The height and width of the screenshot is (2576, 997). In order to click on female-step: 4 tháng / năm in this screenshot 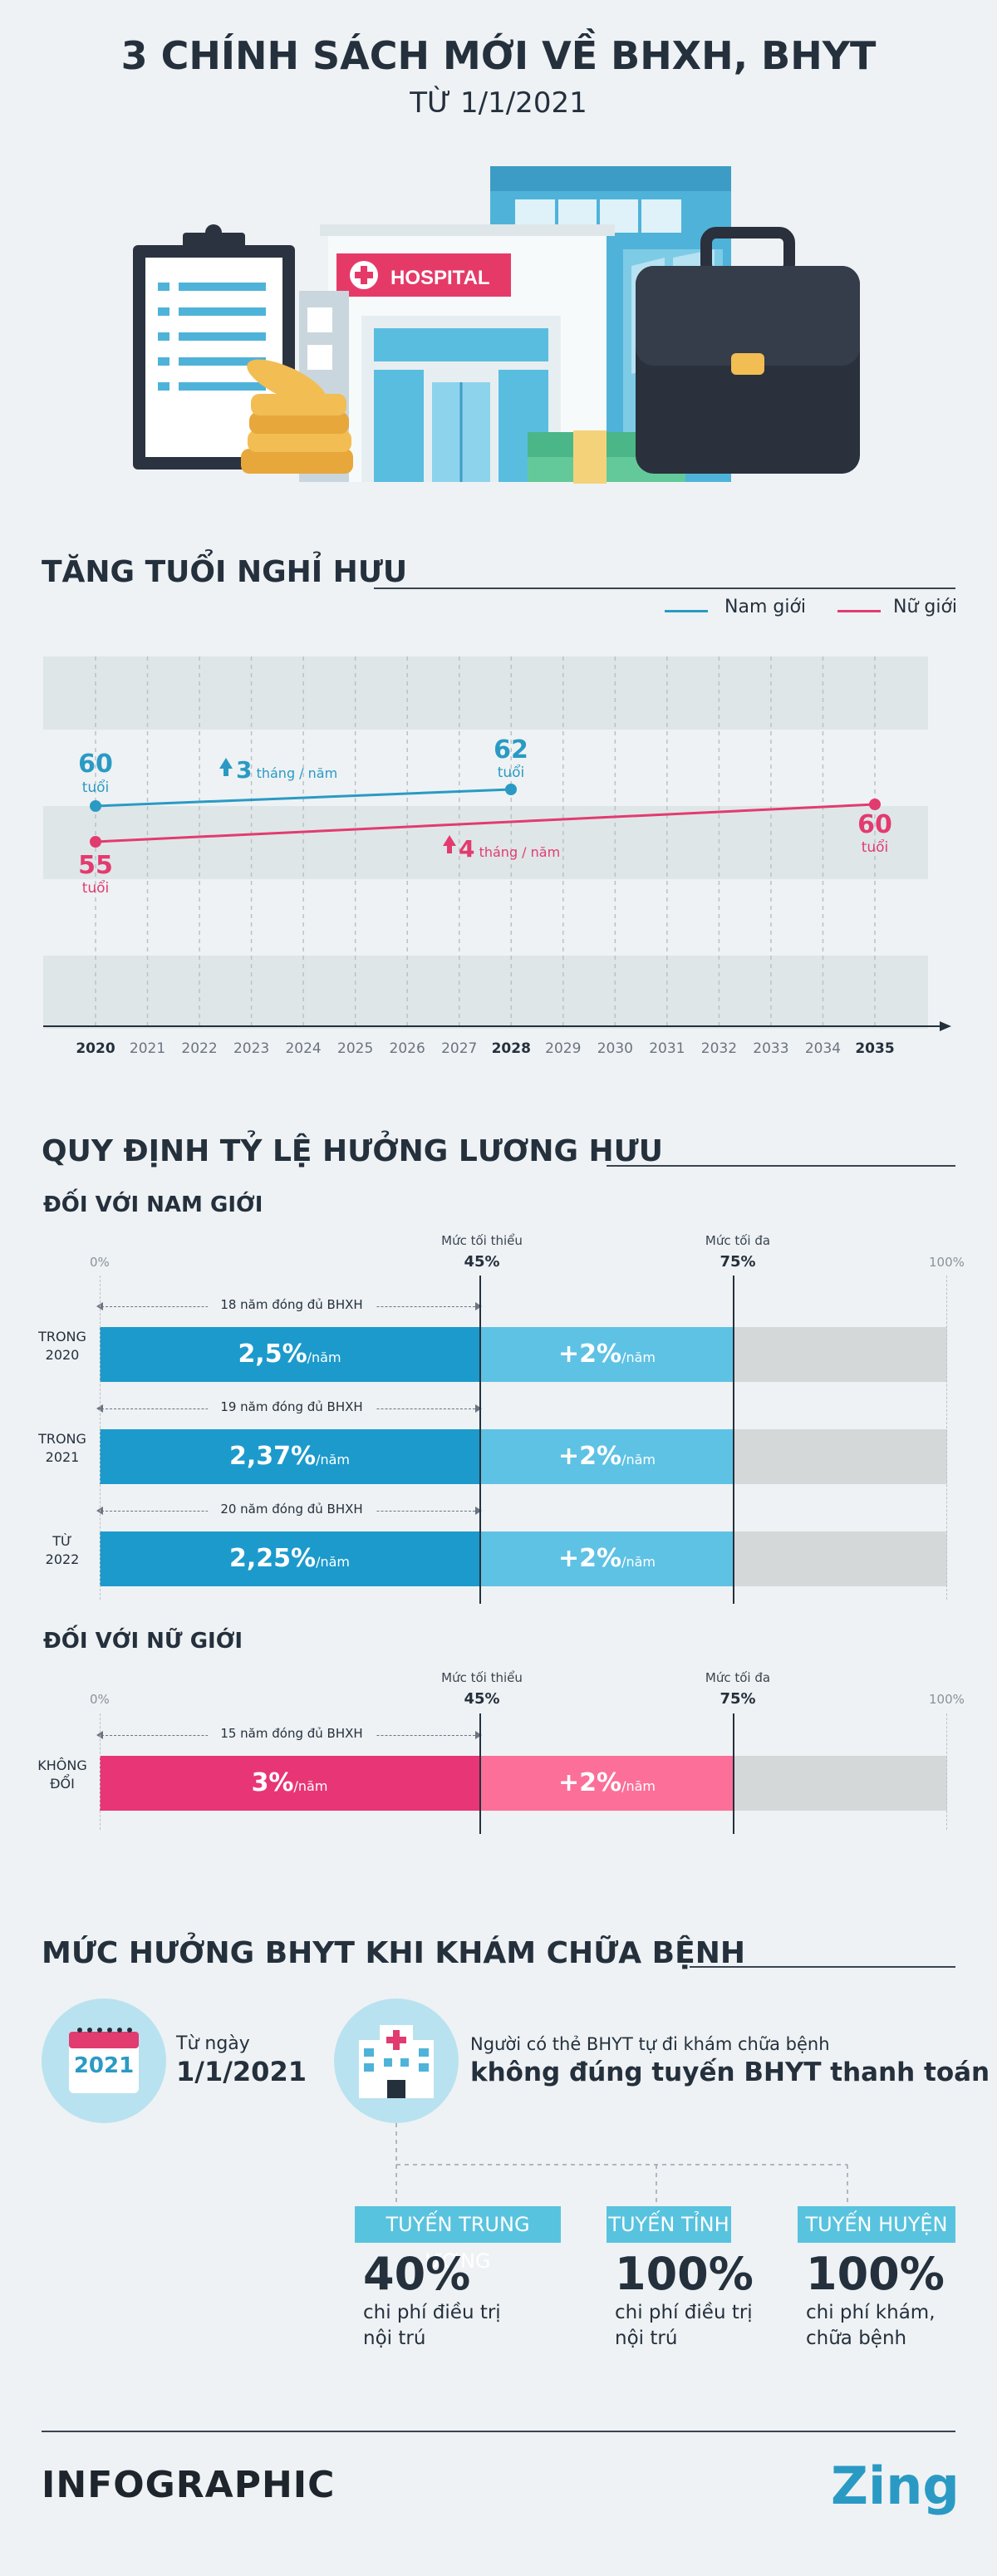, I will do `click(509, 849)`.